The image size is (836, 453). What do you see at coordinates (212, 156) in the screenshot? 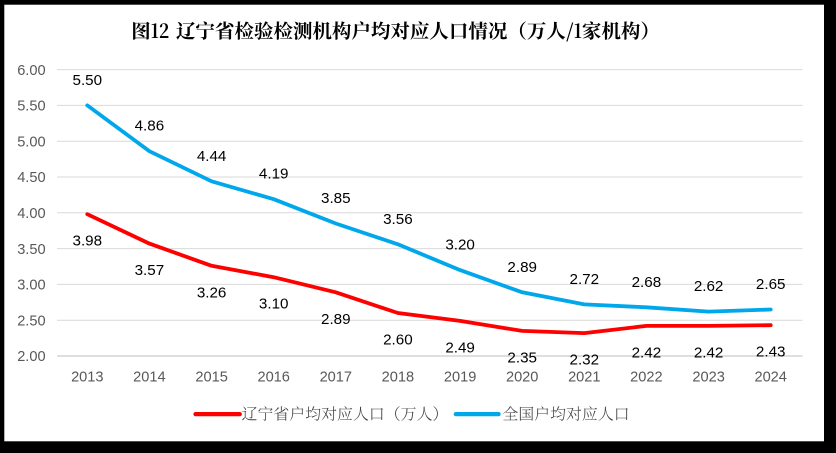
I see `svg-text: 4.44` at bounding box center [212, 156].